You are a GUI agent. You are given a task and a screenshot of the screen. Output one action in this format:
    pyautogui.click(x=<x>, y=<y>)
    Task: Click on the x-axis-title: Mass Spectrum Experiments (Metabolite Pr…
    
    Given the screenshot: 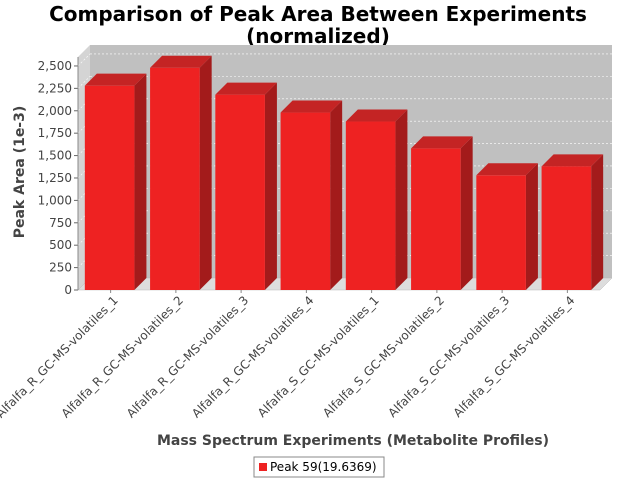 What is the action you would take?
    pyautogui.click(x=353, y=441)
    